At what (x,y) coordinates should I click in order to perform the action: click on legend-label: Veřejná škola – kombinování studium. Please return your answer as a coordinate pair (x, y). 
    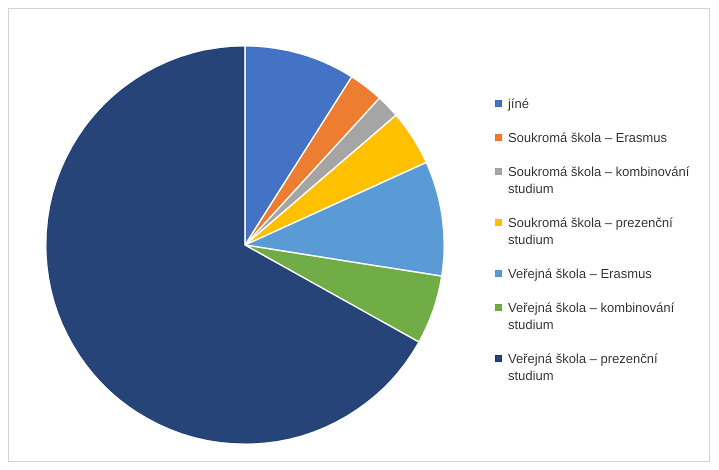
    Looking at the image, I should click on (592, 316).